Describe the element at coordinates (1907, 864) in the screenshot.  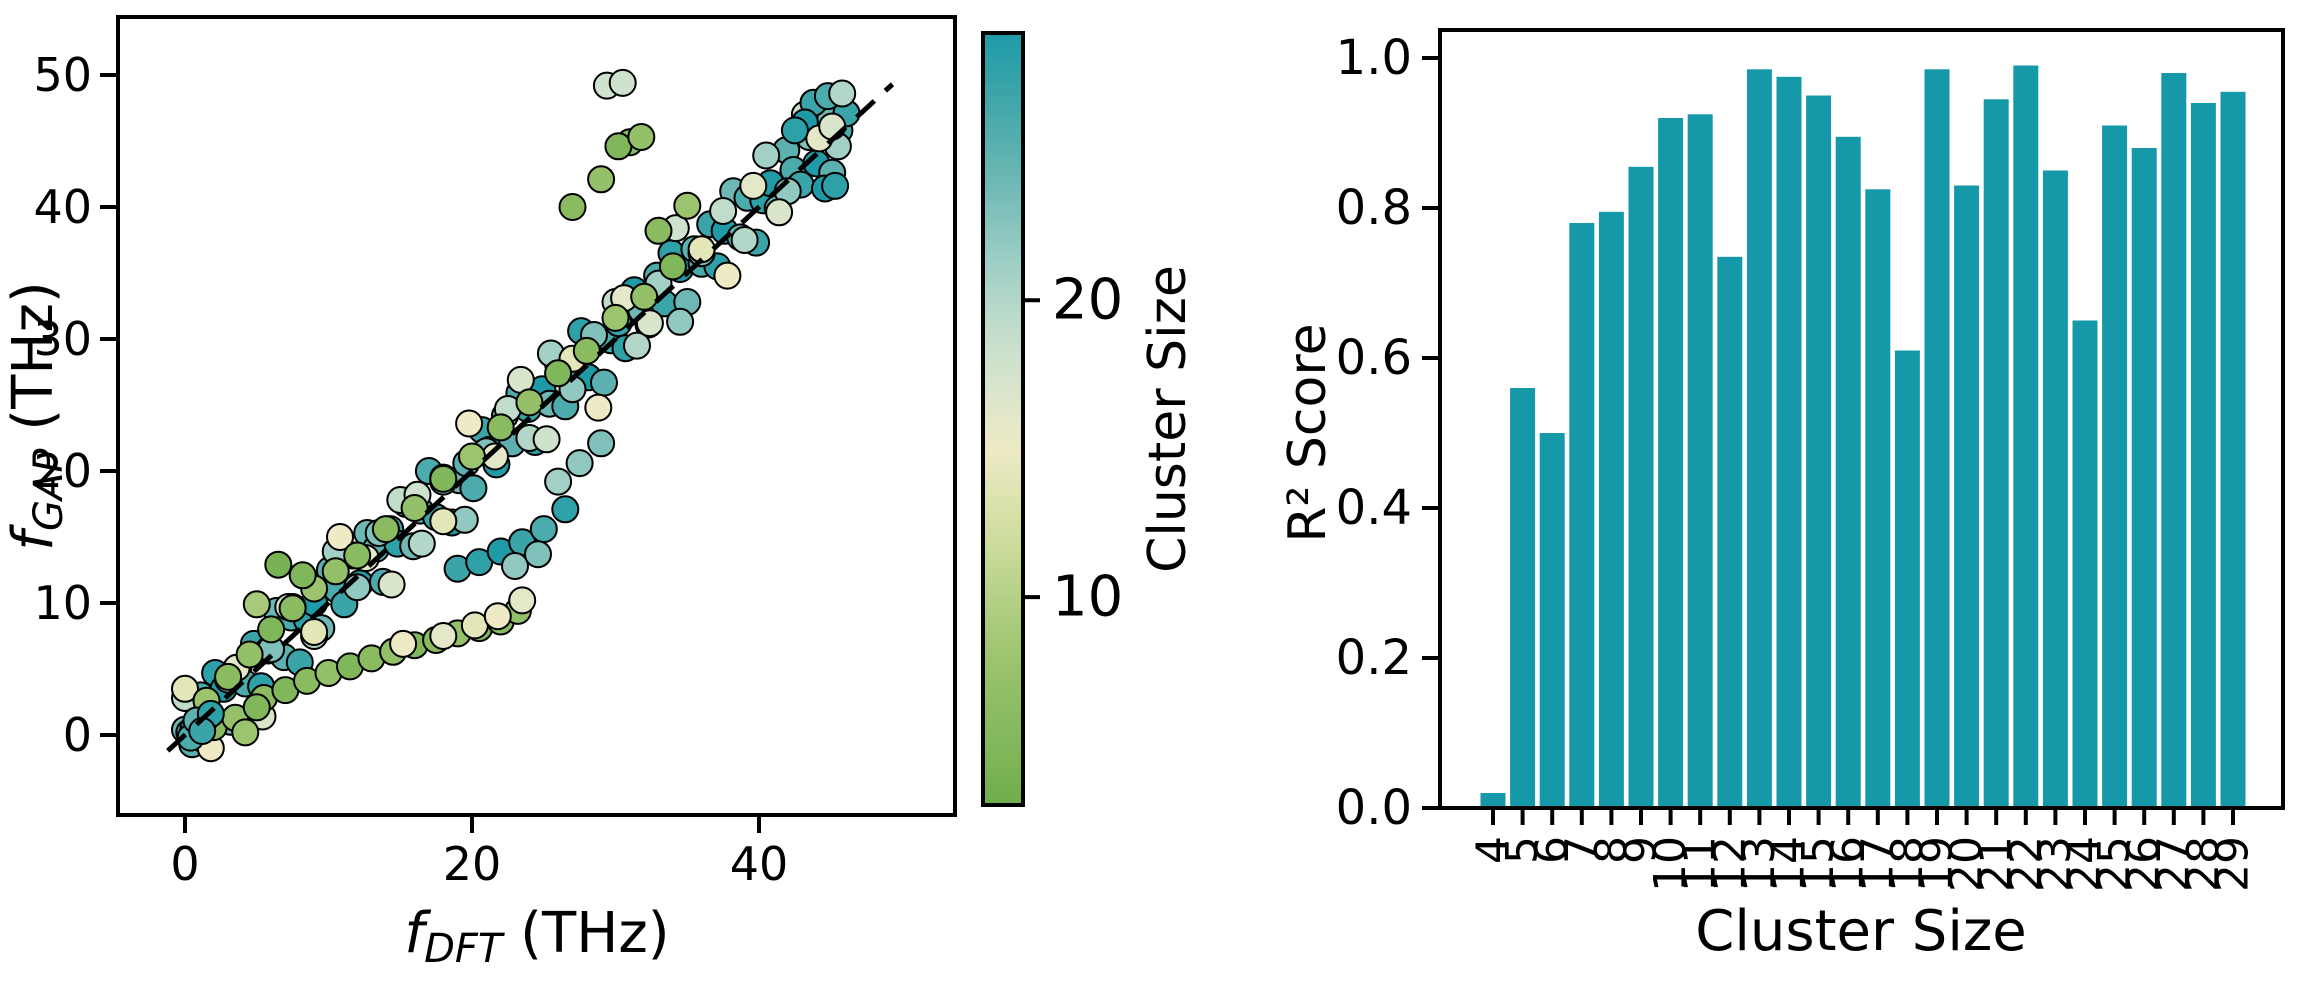
I see `bar-x-tick-label: 18` at that location.